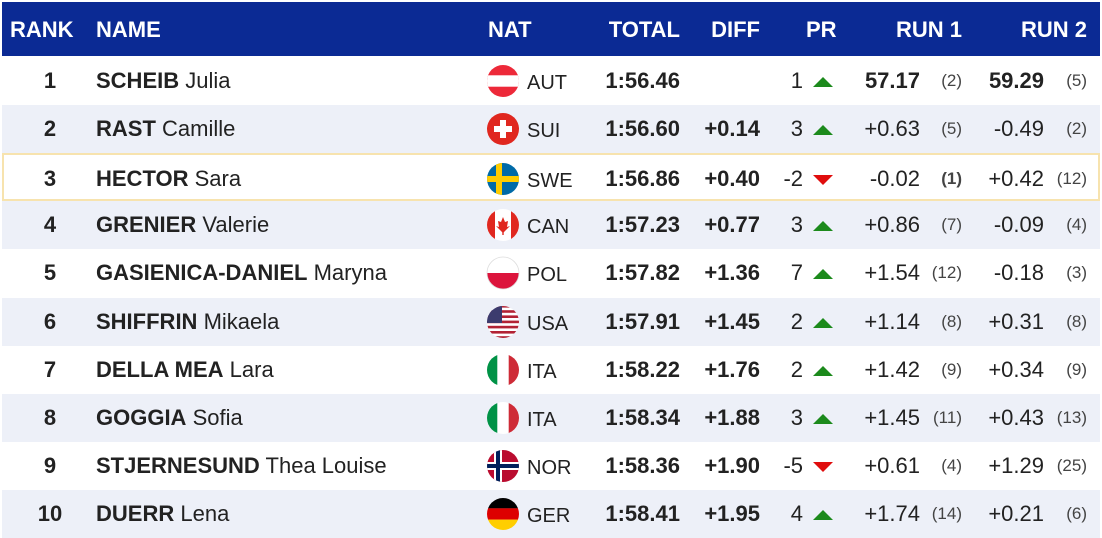 The image size is (1102, 538). I want to click on header-cell: PR, so click(821, 29).